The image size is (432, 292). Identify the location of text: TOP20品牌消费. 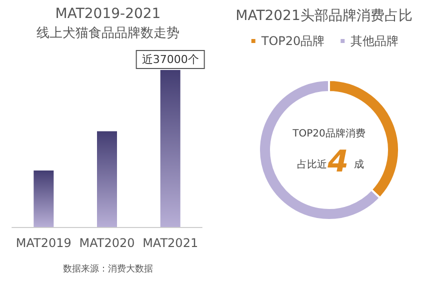
(329, 134).